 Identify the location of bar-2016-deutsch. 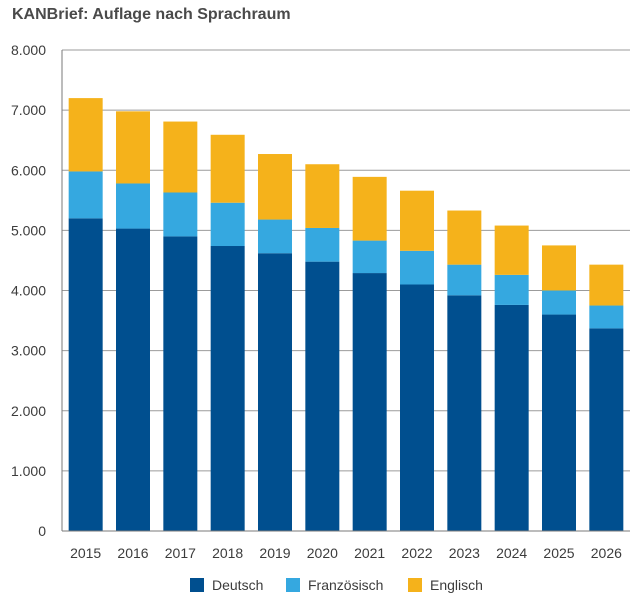
(133, 380).